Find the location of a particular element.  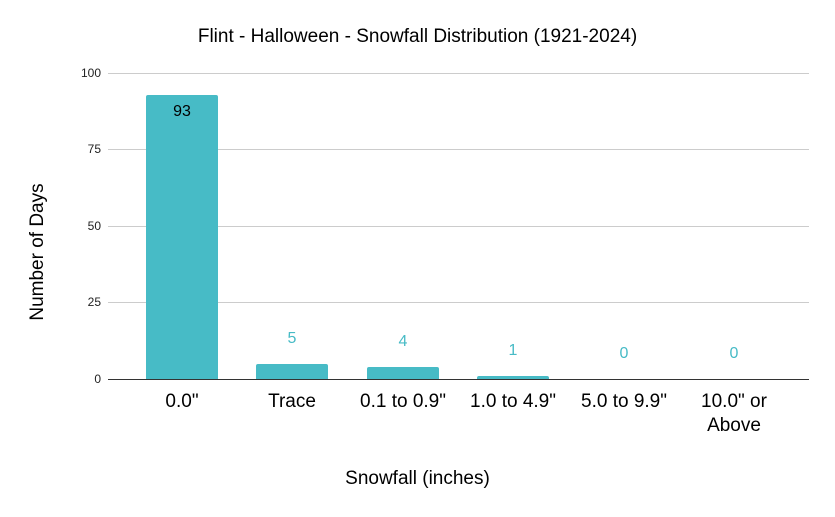

y-tick-0: 0 is located at coordinates (97, 379).